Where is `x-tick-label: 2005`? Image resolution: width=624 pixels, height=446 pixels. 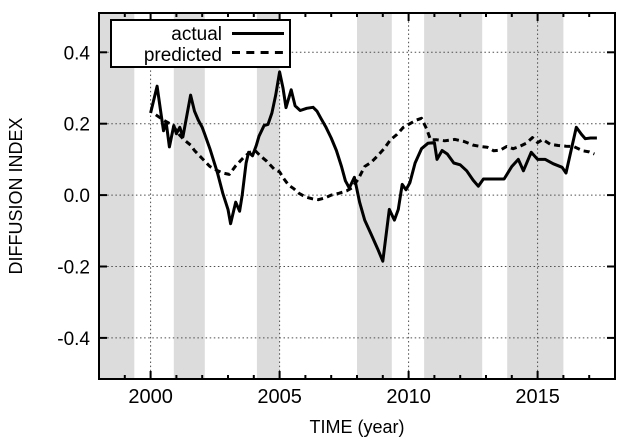 x-tick-label: 2005 is located at coordinates (279, 397).